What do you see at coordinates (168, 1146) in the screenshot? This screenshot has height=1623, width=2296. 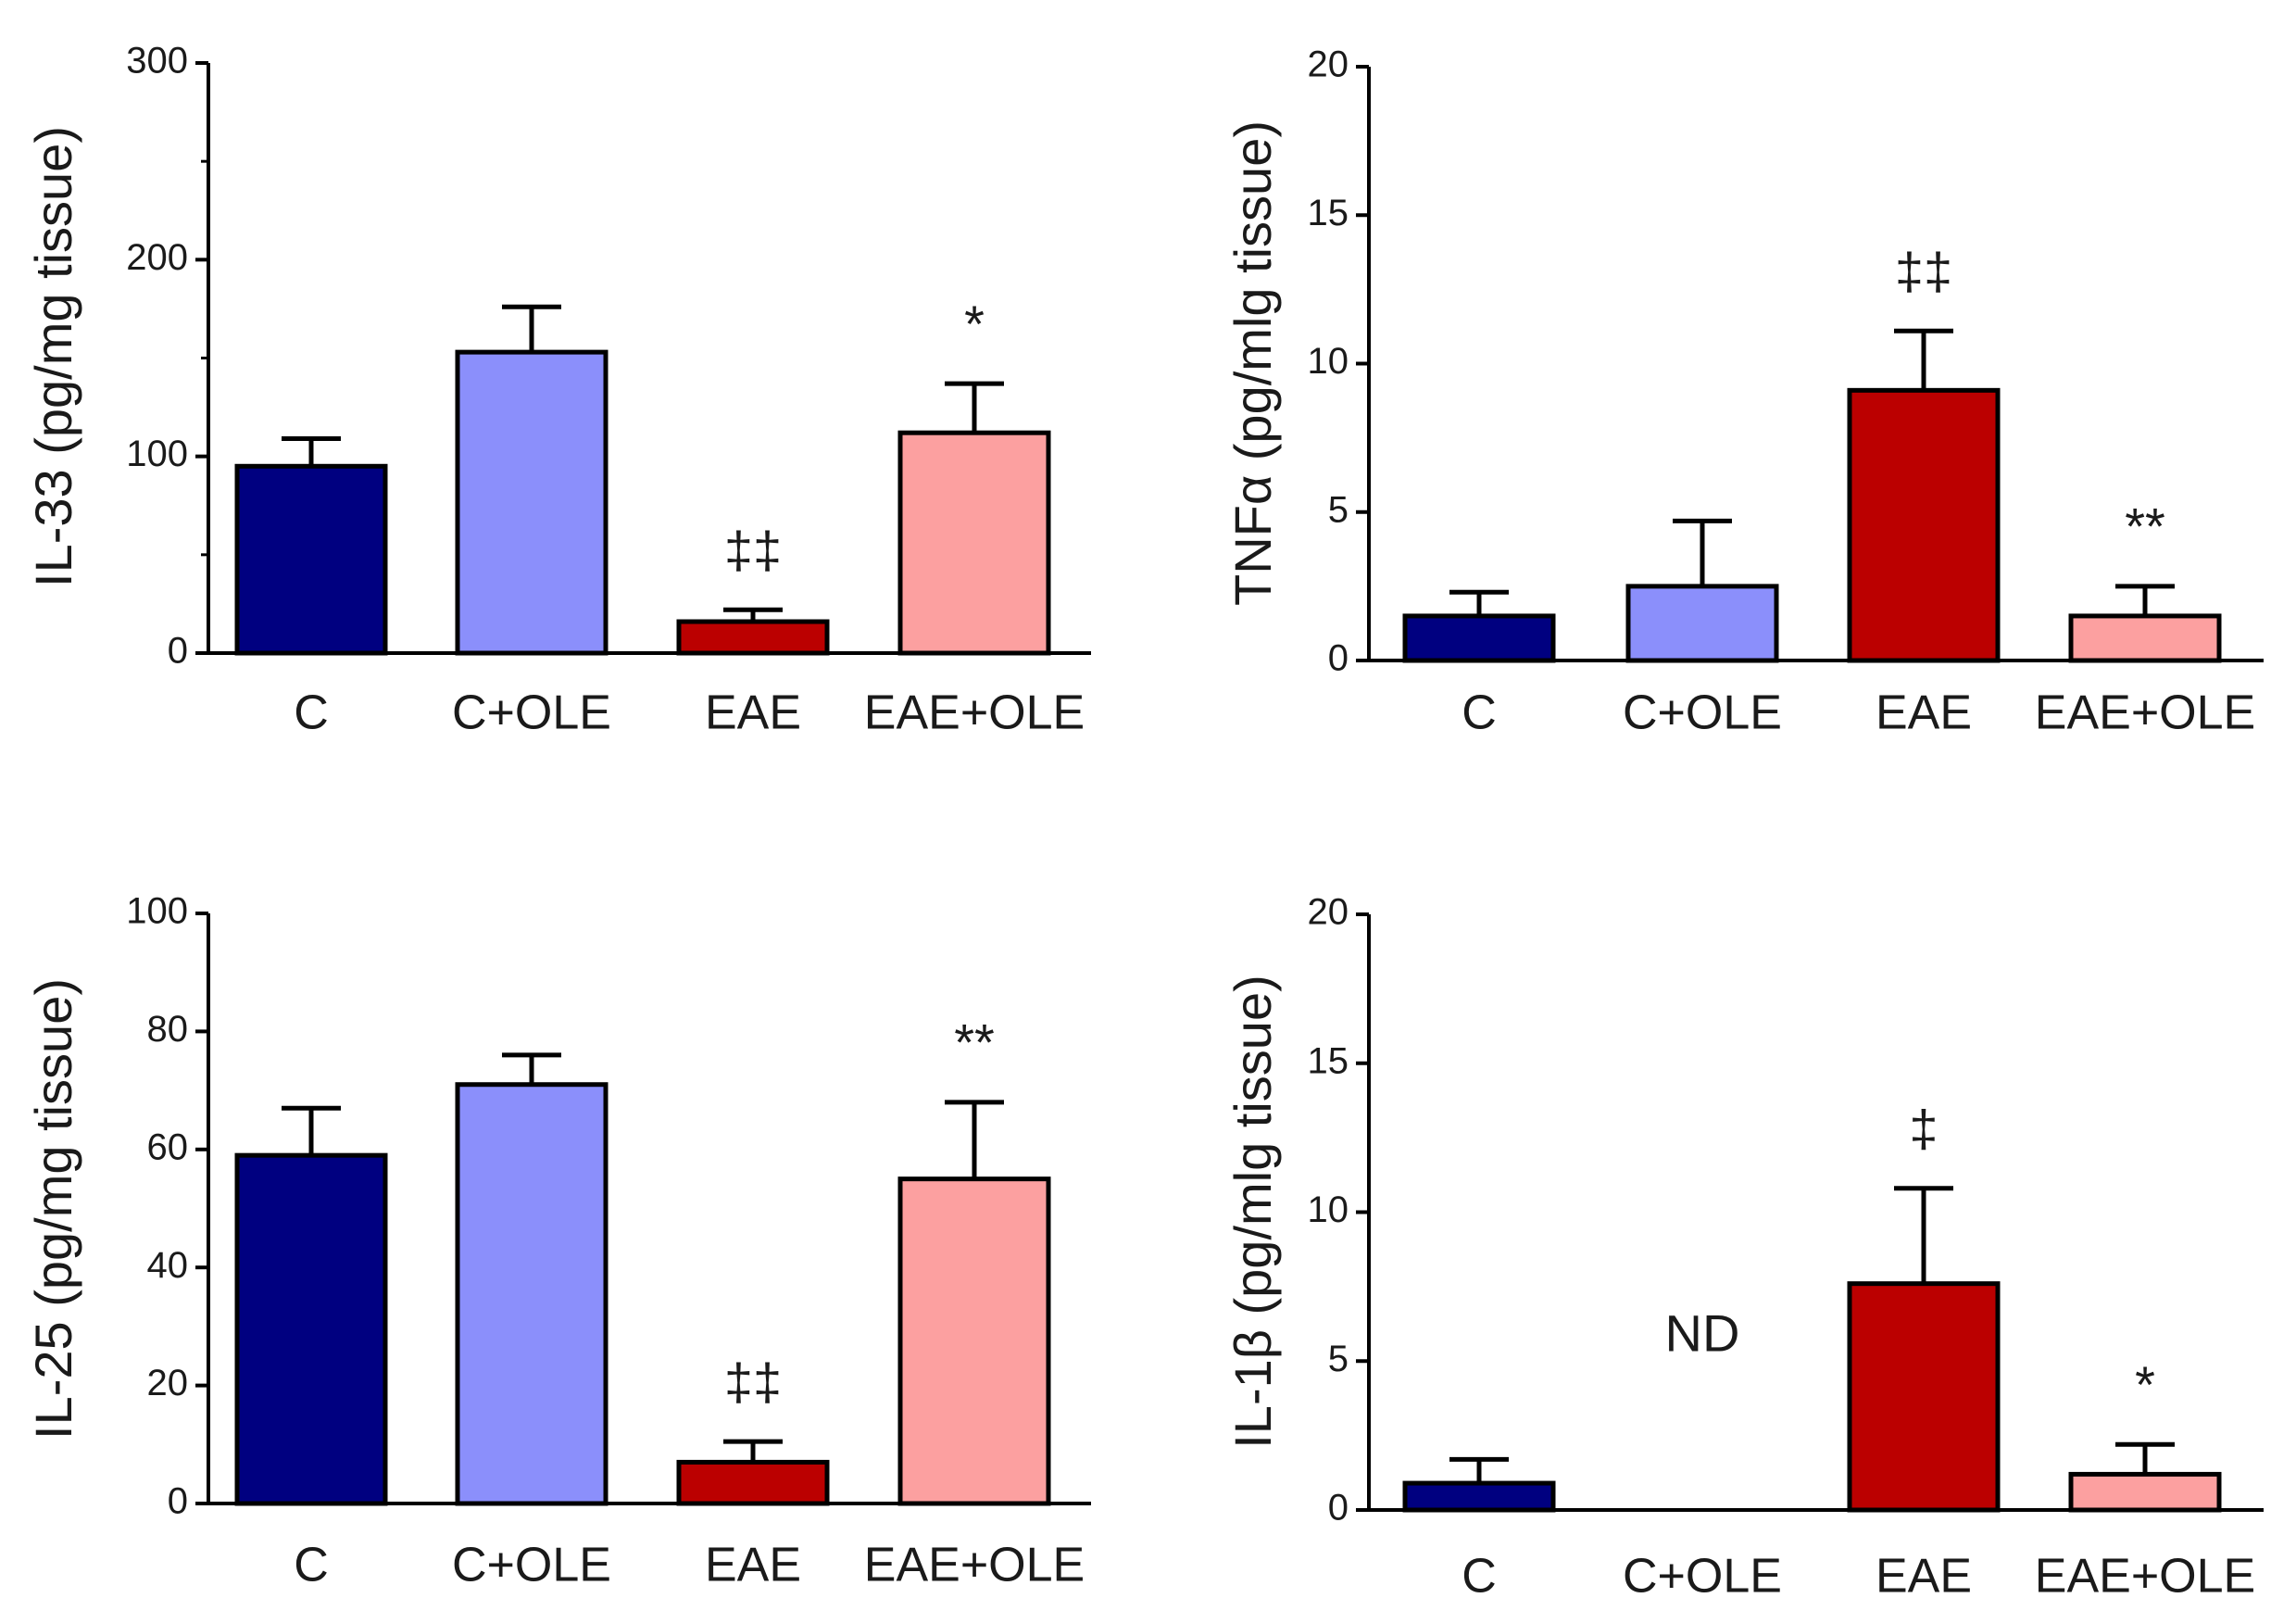 I see `y-tick-label: 60` at bounding box center [168, 1146].